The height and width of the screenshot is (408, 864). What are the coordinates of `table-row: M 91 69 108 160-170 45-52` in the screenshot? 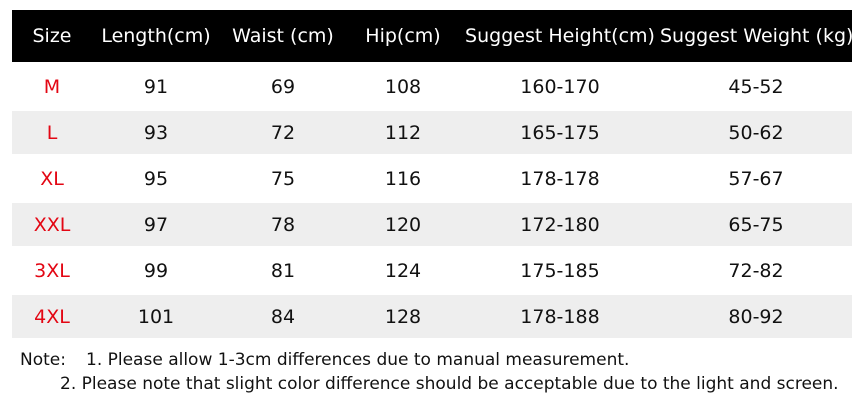 It's located at (432, 88).